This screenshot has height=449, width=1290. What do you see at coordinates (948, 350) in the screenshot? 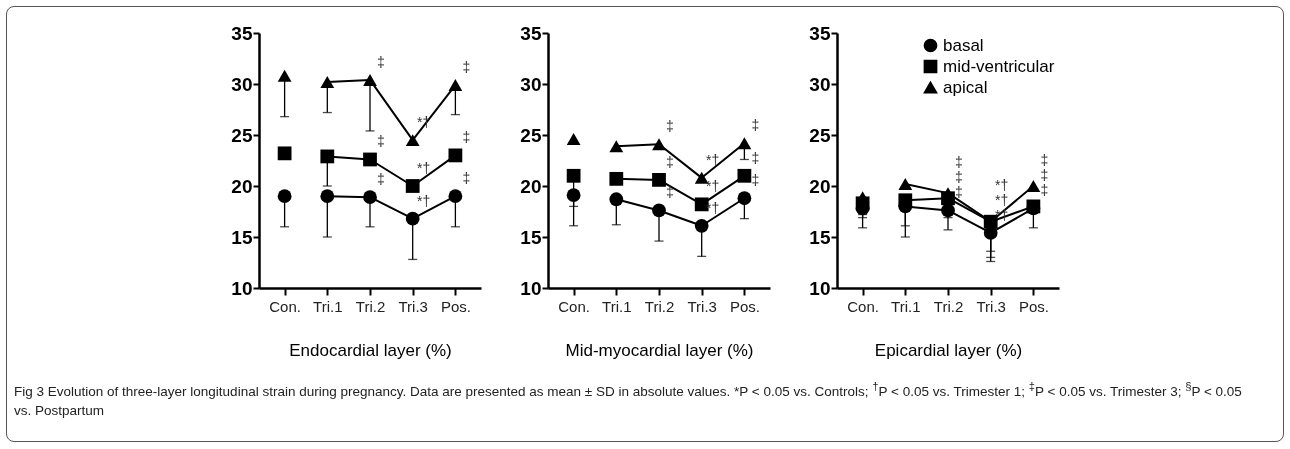
I see `x-axis-title: Epicardial layer (%)` at bounding box center [948, 350].